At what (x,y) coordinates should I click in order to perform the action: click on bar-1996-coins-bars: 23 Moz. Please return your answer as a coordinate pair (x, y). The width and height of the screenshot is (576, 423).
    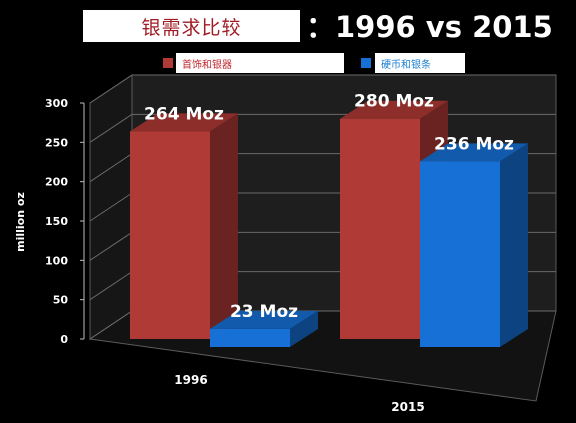
    Looking at the image, I should click on (264, 324).